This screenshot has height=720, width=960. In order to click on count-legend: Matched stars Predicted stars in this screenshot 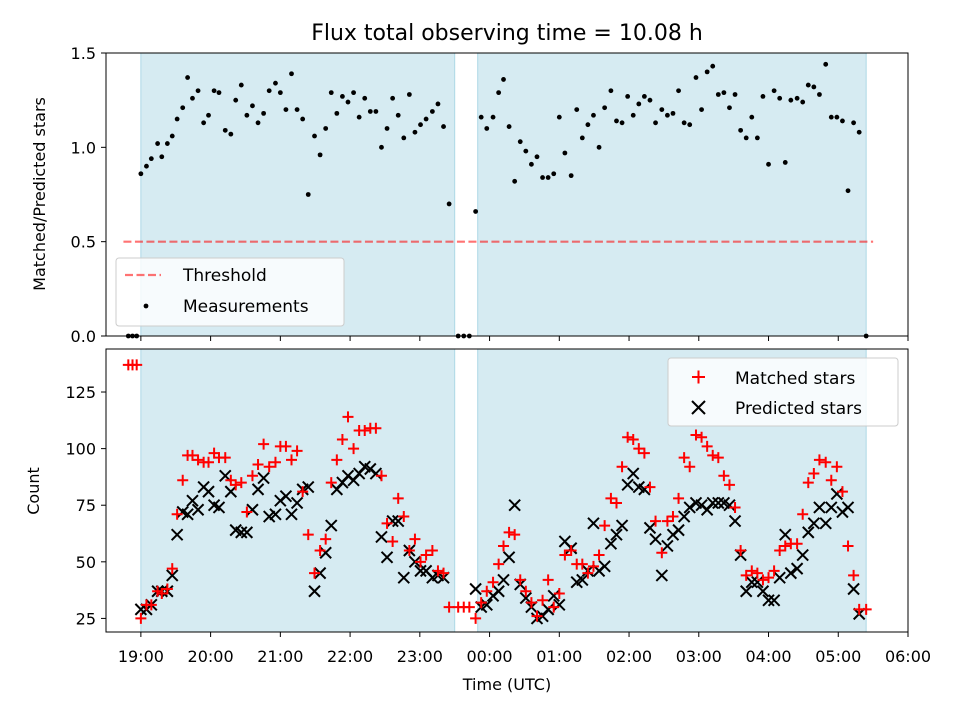, I will do `click(783, 392)`.